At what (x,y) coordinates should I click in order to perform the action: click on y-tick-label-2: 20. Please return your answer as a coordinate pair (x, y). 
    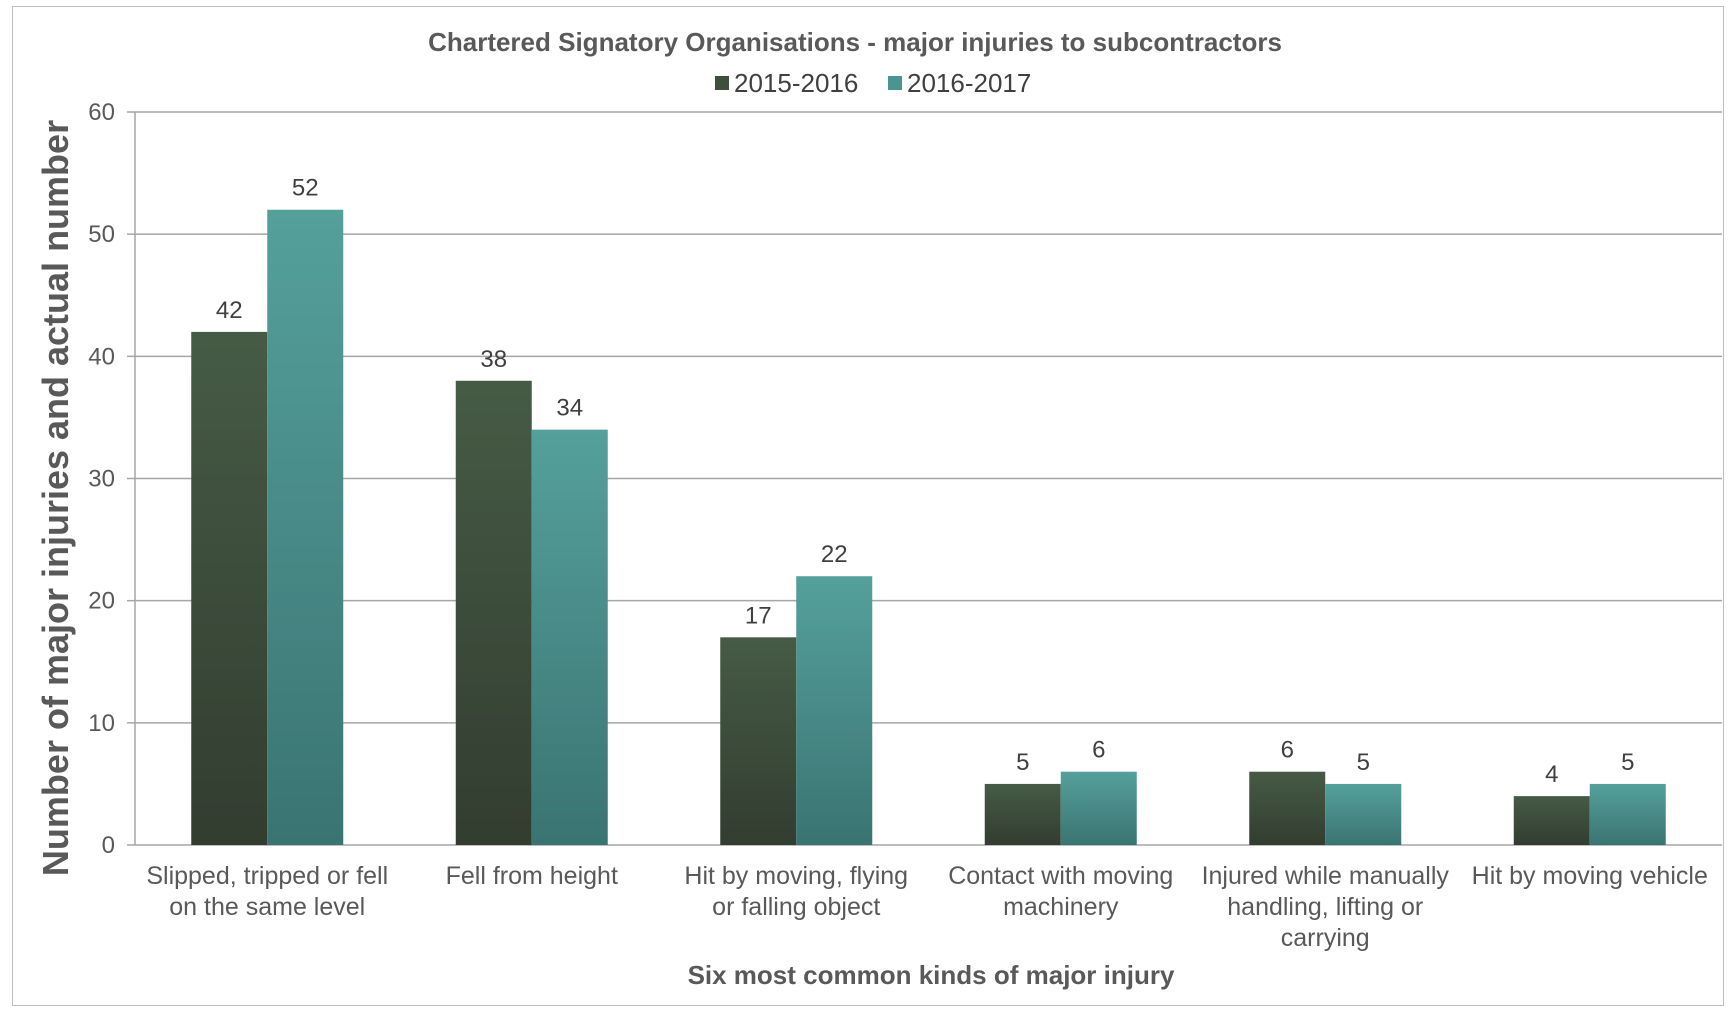
    Looking at the image, I should click on (101, 601).